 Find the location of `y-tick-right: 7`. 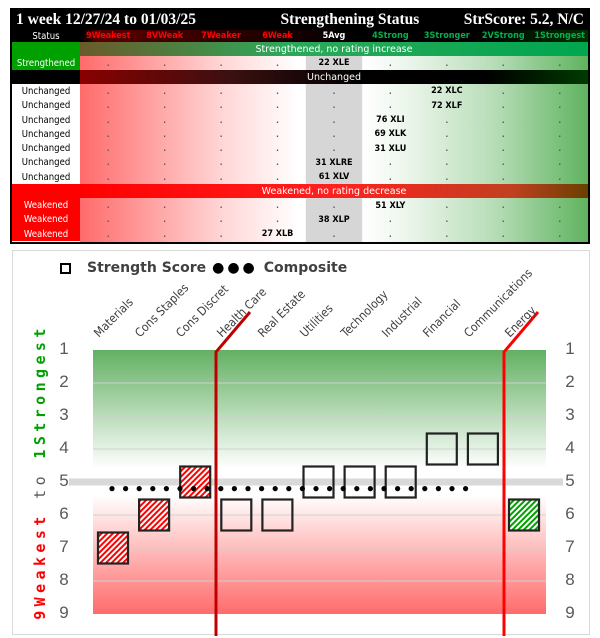

y-tick-right: 7 is located at coordinates (570, 546).